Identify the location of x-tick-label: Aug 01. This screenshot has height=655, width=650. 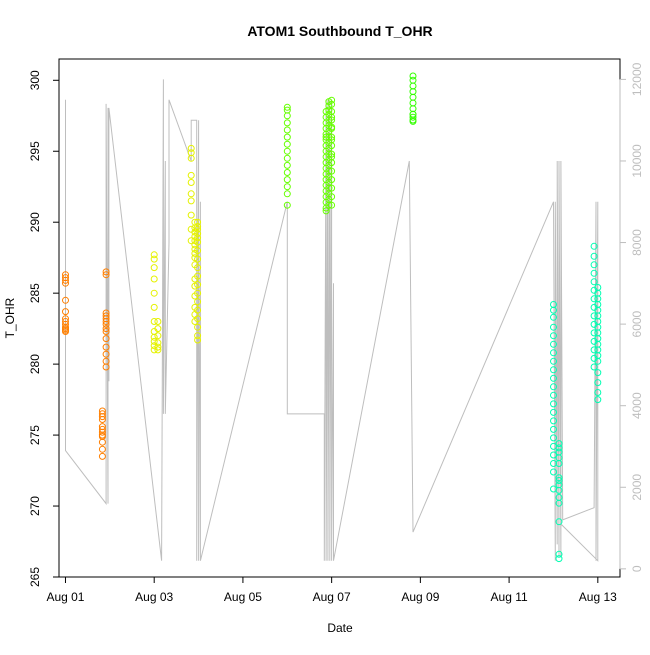
(65, 597).